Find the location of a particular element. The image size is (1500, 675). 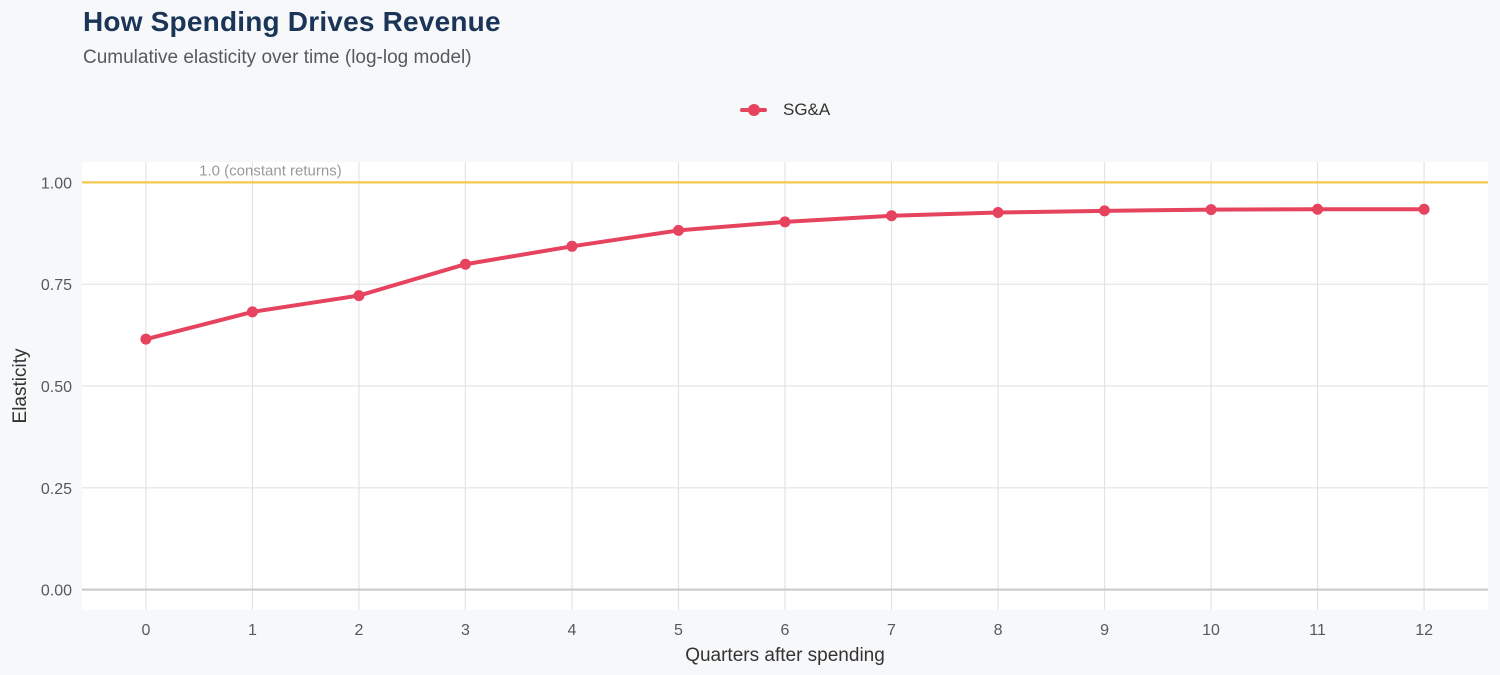

reference-line-label: 1.0 (constant returns) is located at coordinates (270, 170).